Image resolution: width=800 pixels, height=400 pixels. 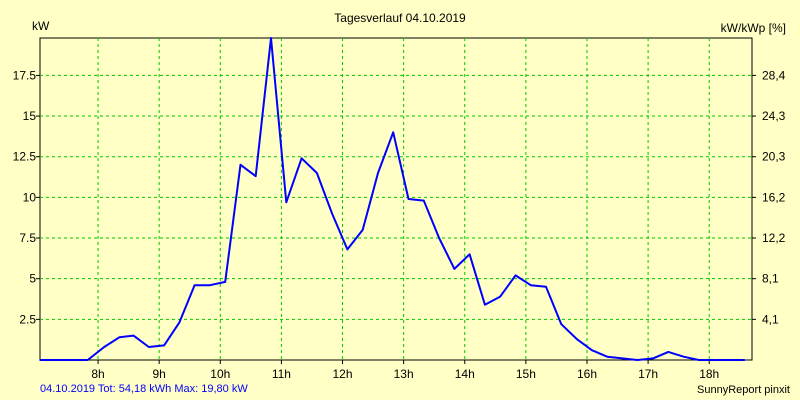 I want to click on x-tick-label: 14h, so click(x=465, y=374).